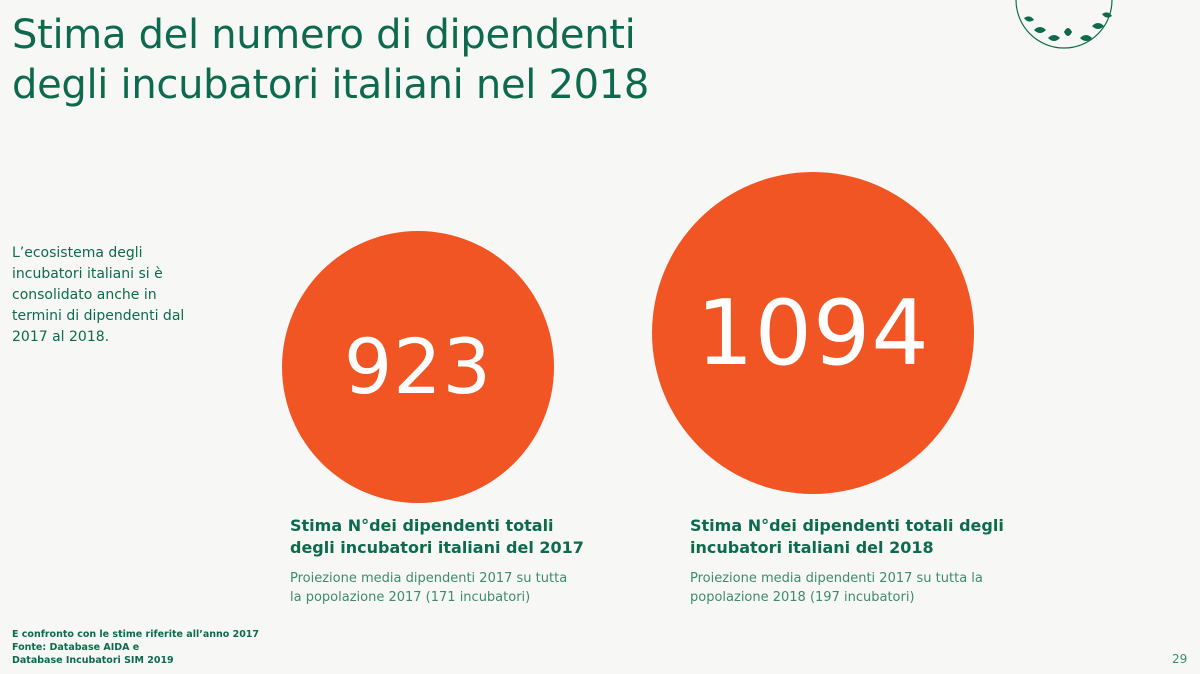 The image size is (1200, 674). Describe the element at coordinates (324, 35) in the screenshot. I see `title-line-1: Stima del numero di dipendenti` at that location.